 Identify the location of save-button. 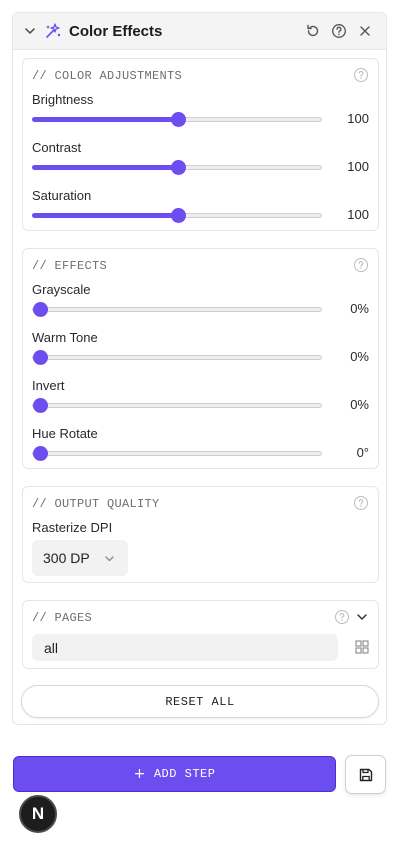
(365, 774).